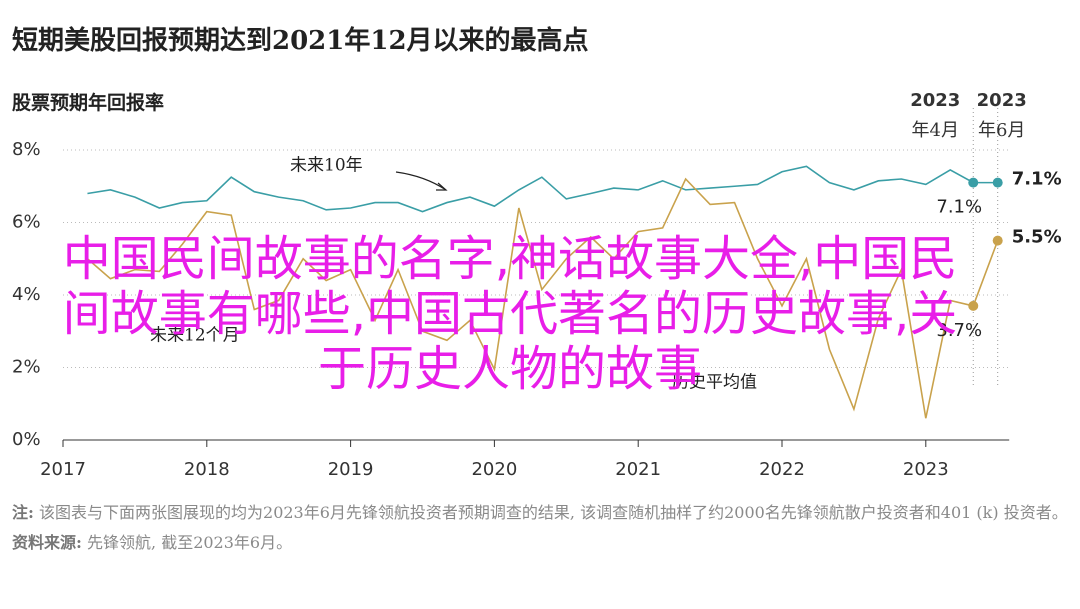  I want to click on data-label: 3.7%, so click(959, 330).